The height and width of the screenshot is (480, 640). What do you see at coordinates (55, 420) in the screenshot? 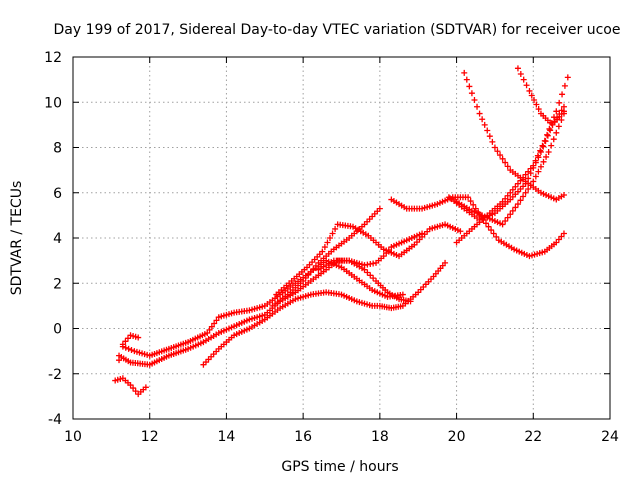
I see `y-tick-label: -4` at bounding box center [55, 420].